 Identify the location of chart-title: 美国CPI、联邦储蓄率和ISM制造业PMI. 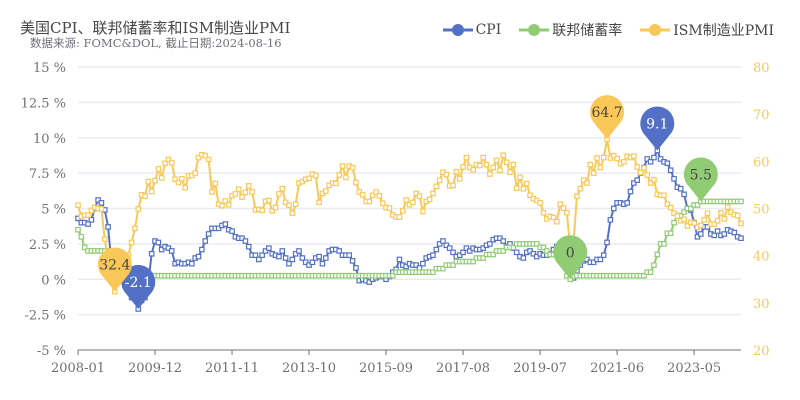
(155, 28).